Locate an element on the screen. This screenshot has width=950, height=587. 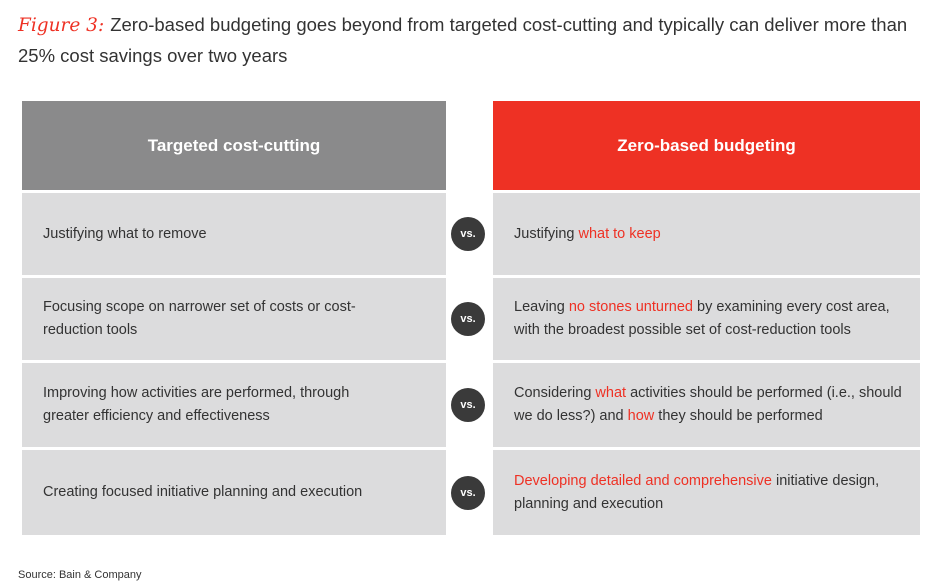
right-cell: Justifying what to keep is located at coordinates (706, 234).